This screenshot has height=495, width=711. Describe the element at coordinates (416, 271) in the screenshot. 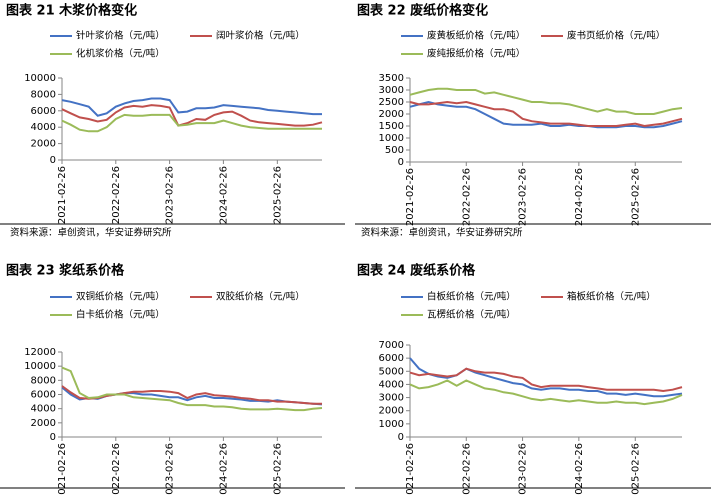

I see `chart-title: 图表 24 废纸系价格` at that location.